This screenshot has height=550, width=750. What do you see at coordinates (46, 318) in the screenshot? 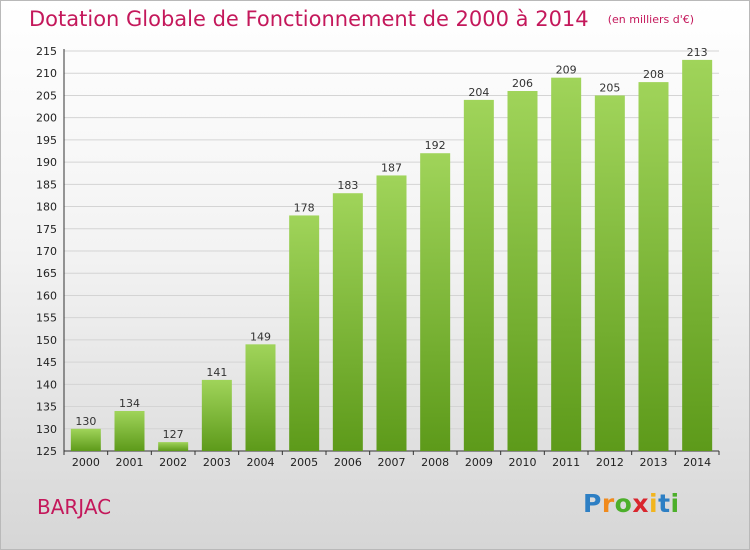
I see `y-tick-label: 155` at bounding box center [46, 318].